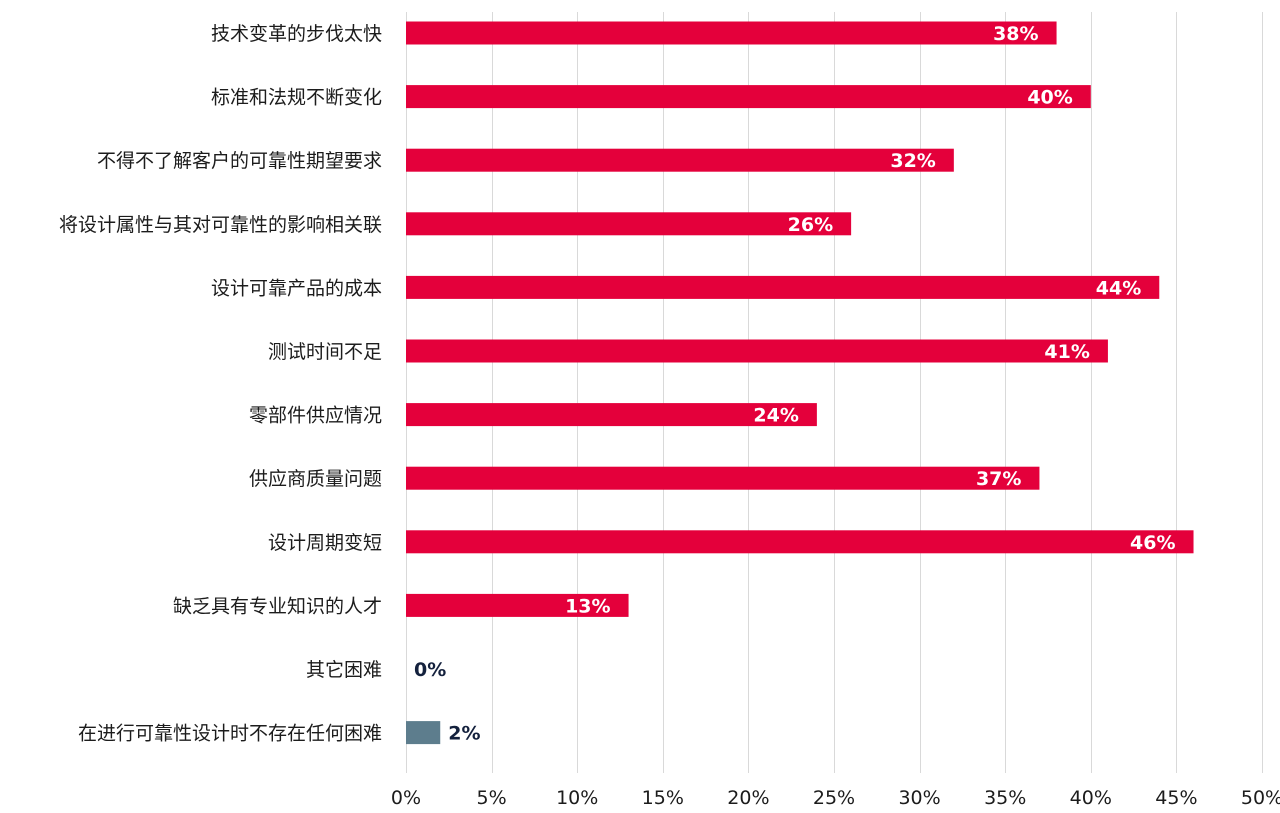  Describe the element at coordinates (492, 798) in the screenshot. I see `x-tick-label: 5%` at that location.